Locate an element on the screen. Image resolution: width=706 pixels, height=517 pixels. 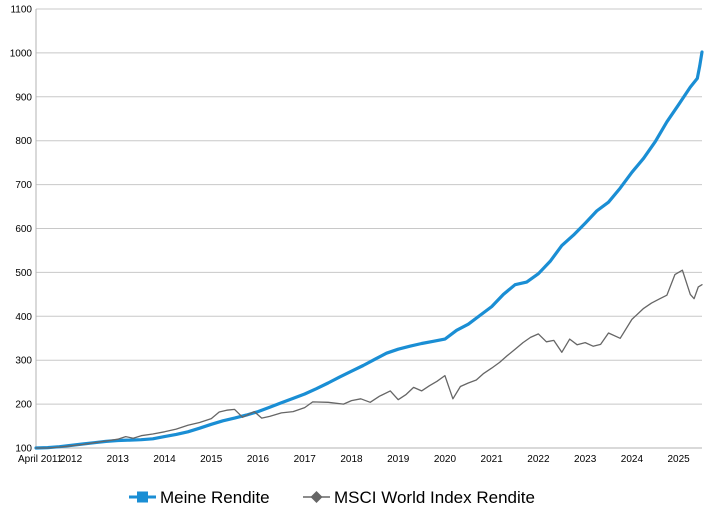
y-tick-label: 1100 is located at coordinates (21, 10).